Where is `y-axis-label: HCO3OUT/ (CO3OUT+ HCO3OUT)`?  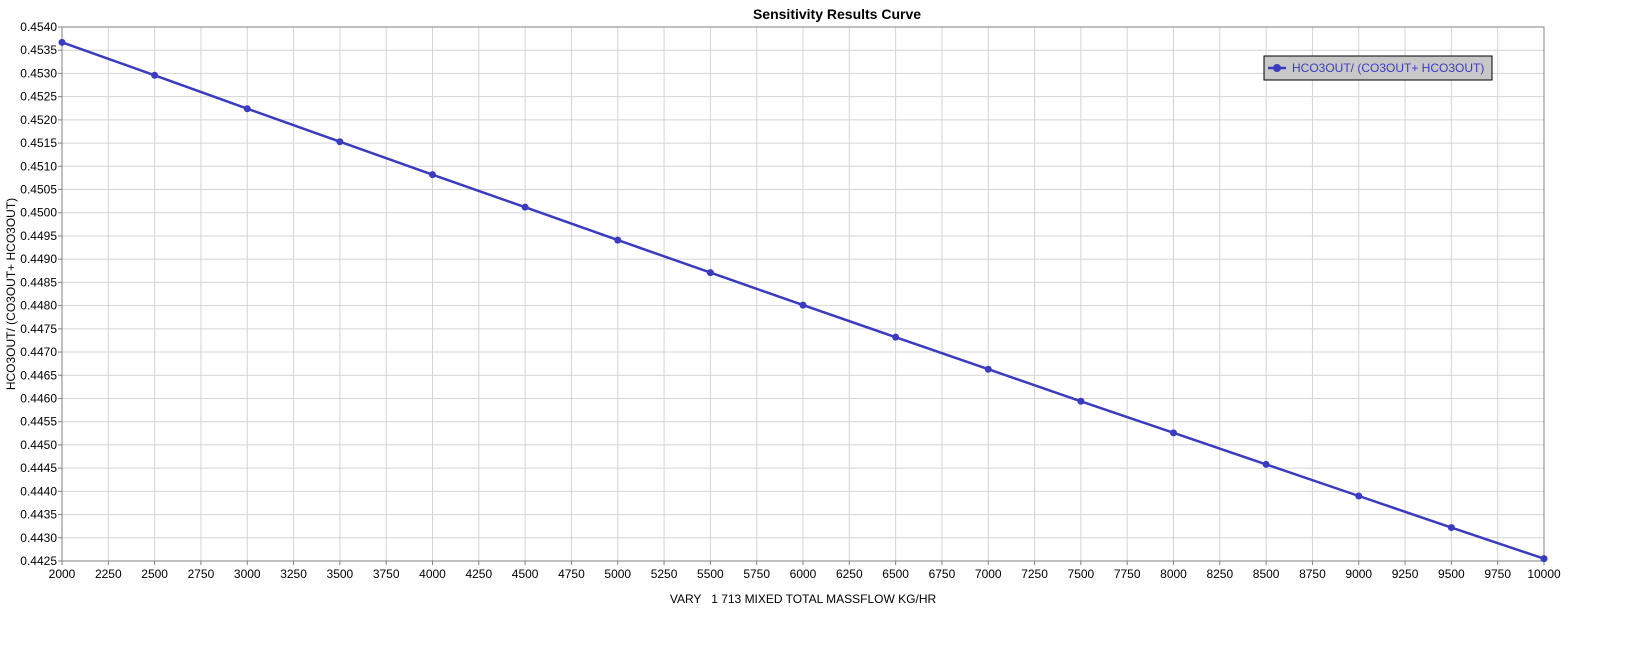 y-axis-label: HCO3OUT/ (CO3OUT+ HCO3OUT) is located at coordinates (11, 294).